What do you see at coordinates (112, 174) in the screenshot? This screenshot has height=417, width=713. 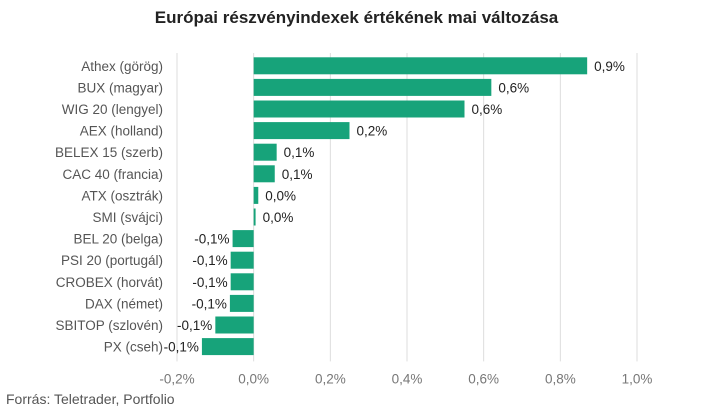 I see `category-label: CAC 40 (francia)` at bounding box center [112, 174].